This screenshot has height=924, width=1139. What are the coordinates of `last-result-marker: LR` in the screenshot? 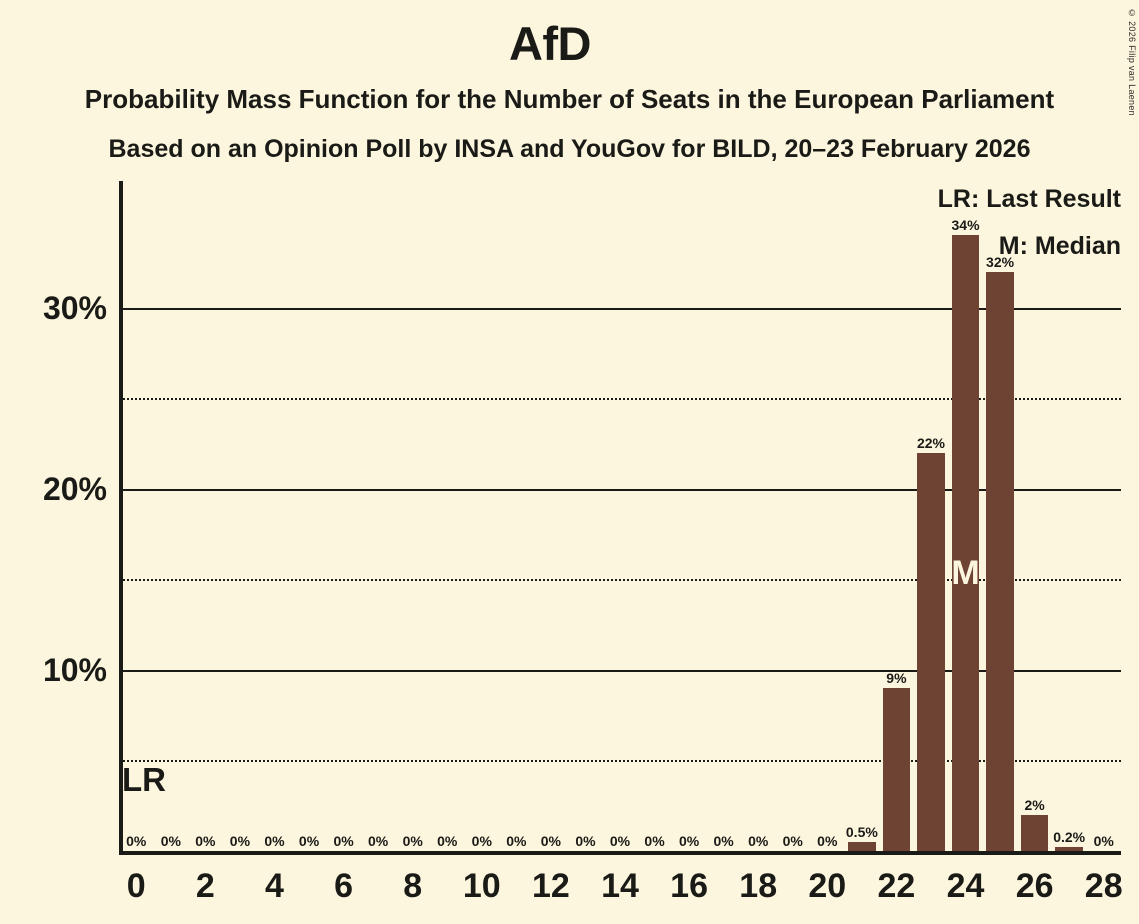 It's located at (144, 780).